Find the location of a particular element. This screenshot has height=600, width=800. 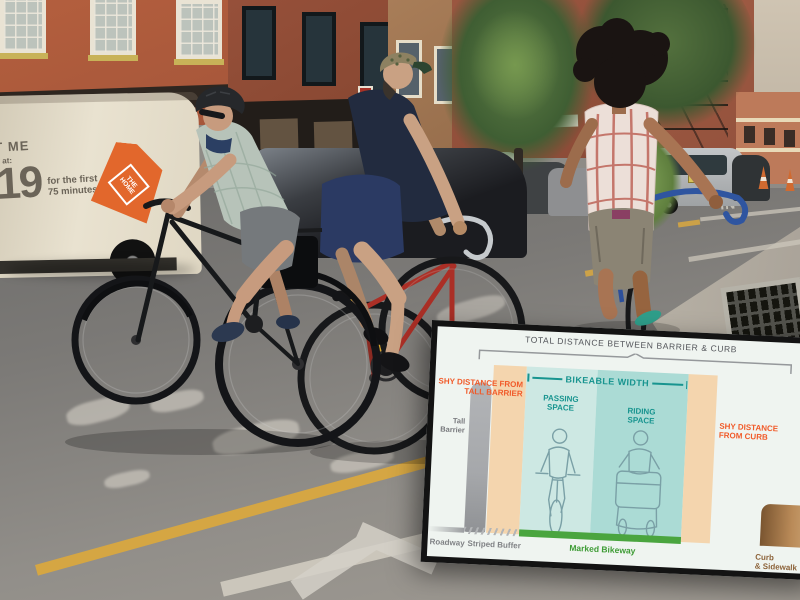

blue-drop-handlebar is located at coordinates (700, 206).